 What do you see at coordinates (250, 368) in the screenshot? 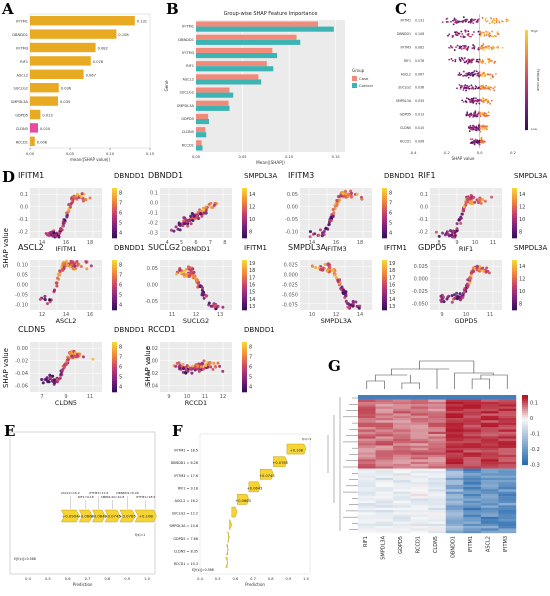
I see `colorbar-tick-rccd1: 6` at bounding box center [250, 368].